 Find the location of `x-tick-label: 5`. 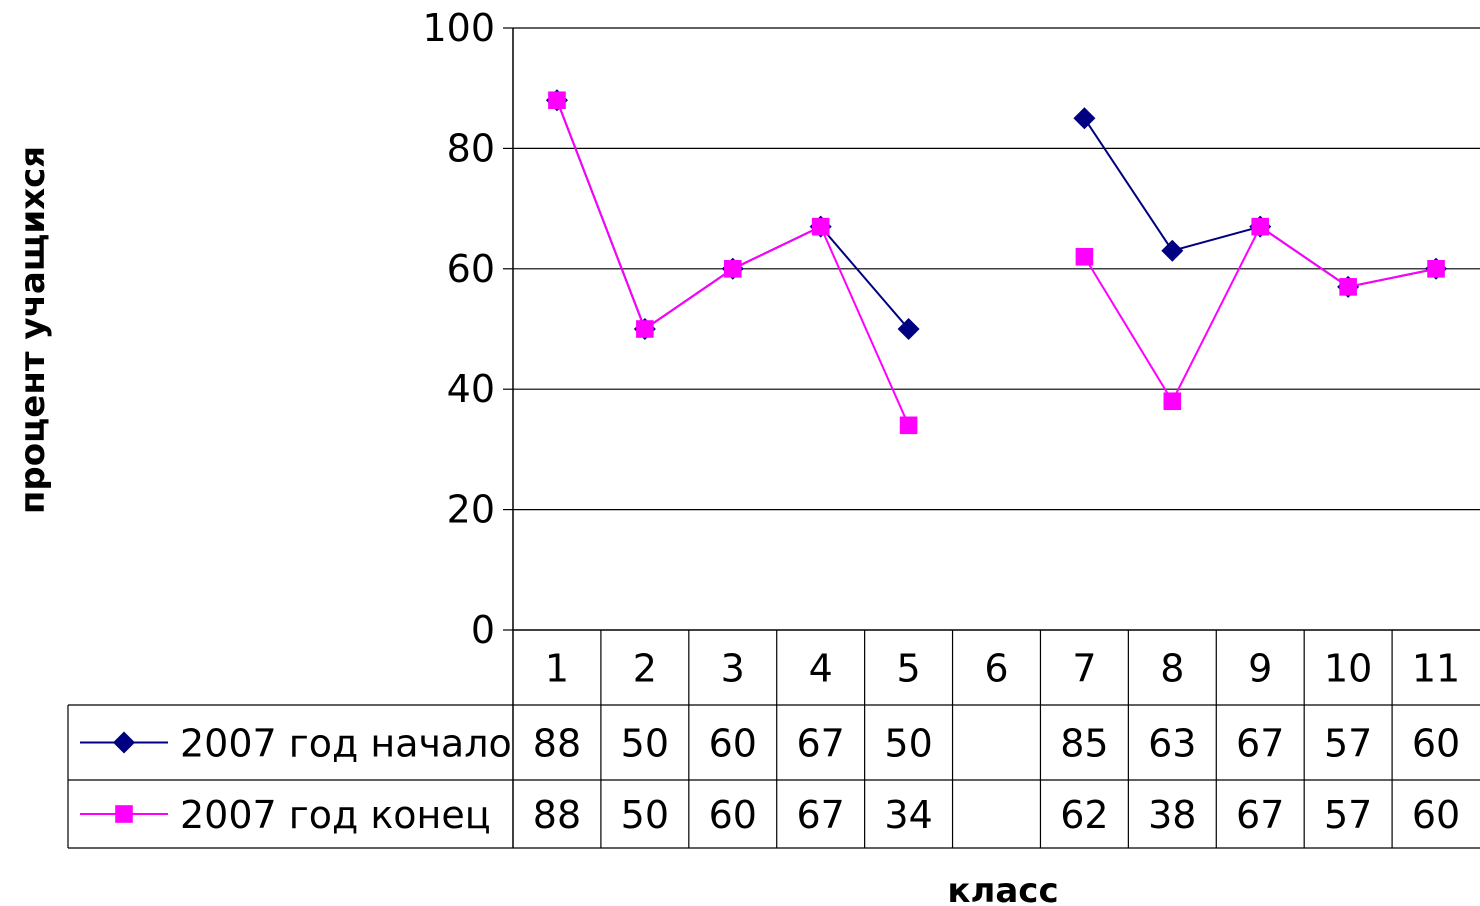

x-tick-label: 5 is located at coordinates (908, 669).